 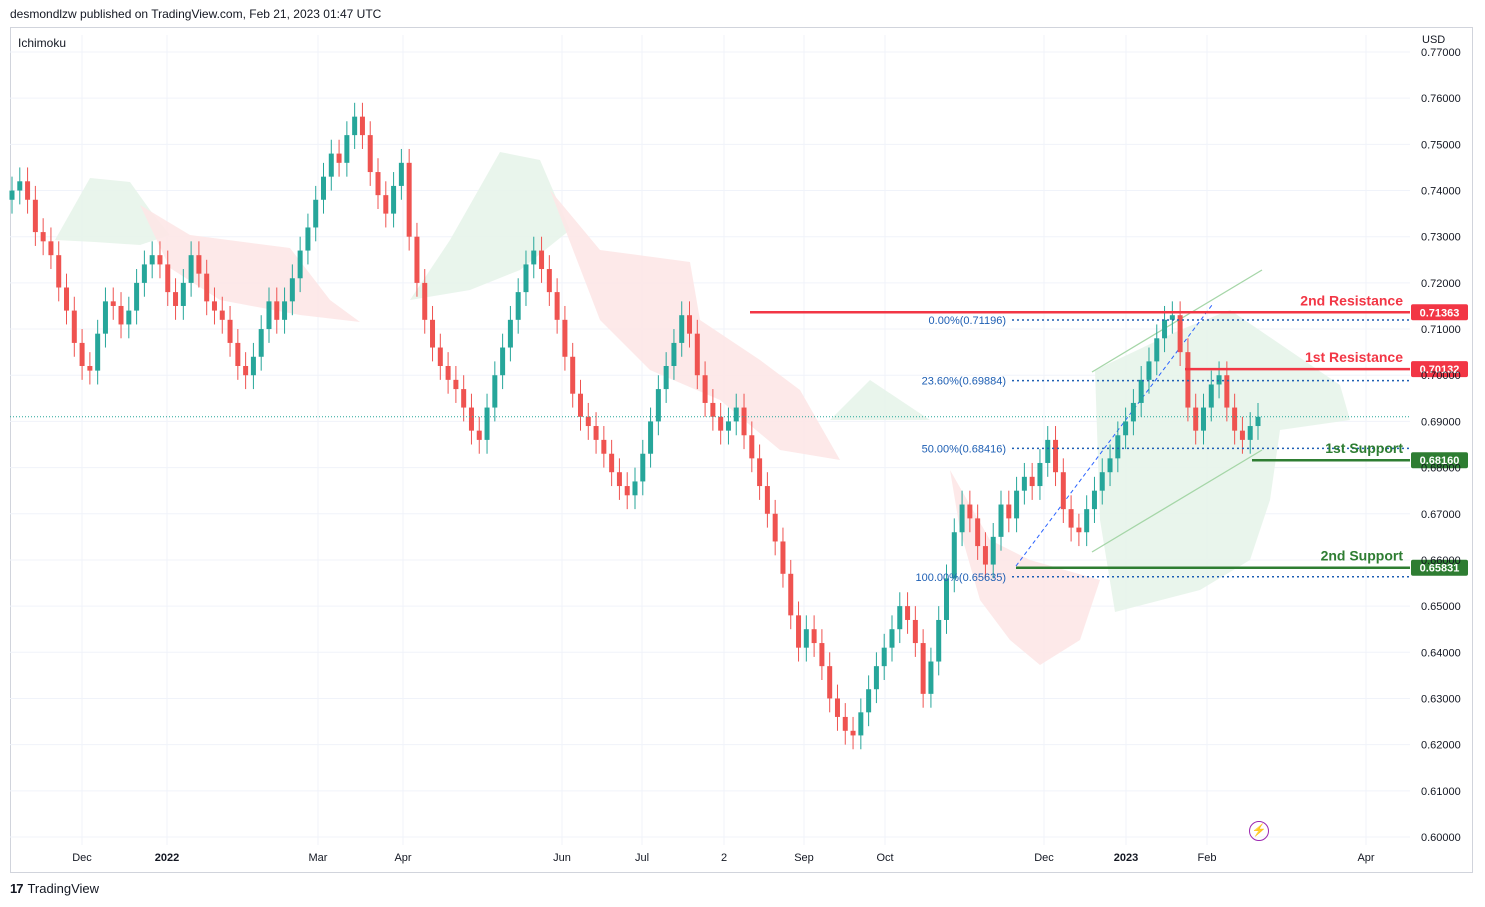 I want to click on channel-lower-line, so click(x=1177, y=501).